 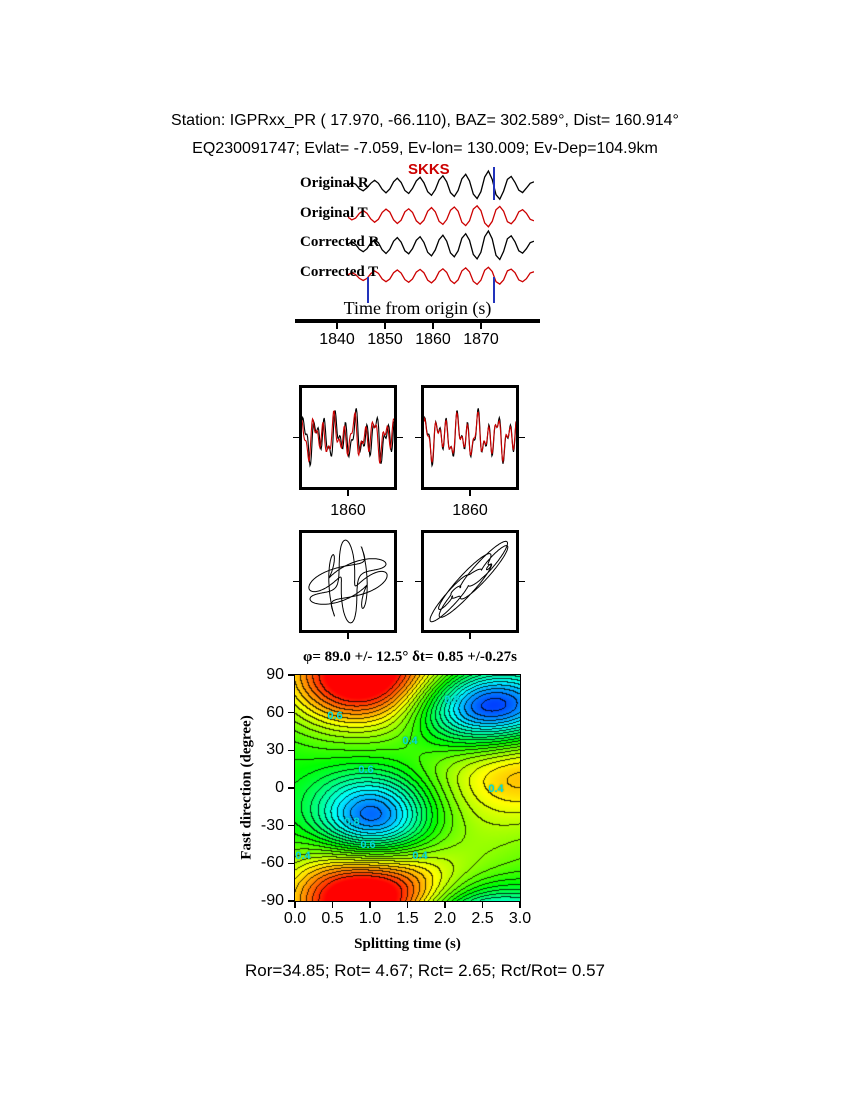 What do you see at coordinates (272, 825) in the screenshot?
I see `phi-tick-label: -30` at bounding box center [272, 825].